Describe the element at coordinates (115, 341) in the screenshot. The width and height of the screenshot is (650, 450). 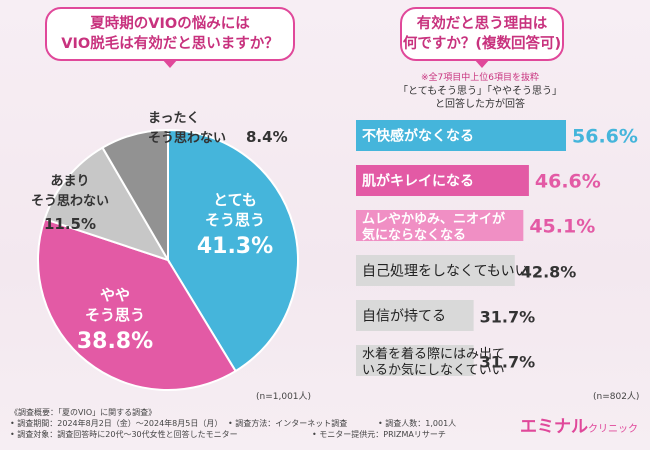
I see `pie-value-label: 38.8%` at that location.